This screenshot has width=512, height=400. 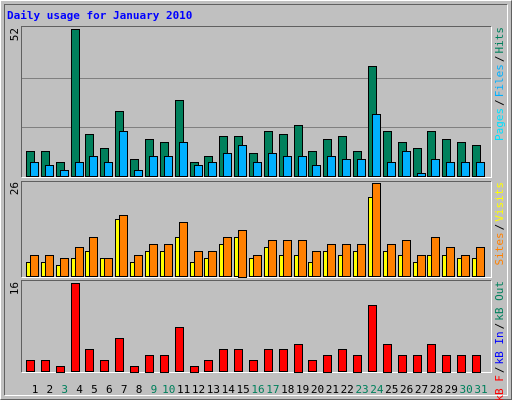 I want to click on x-tick-label: 9, so click(x=154, y=389).